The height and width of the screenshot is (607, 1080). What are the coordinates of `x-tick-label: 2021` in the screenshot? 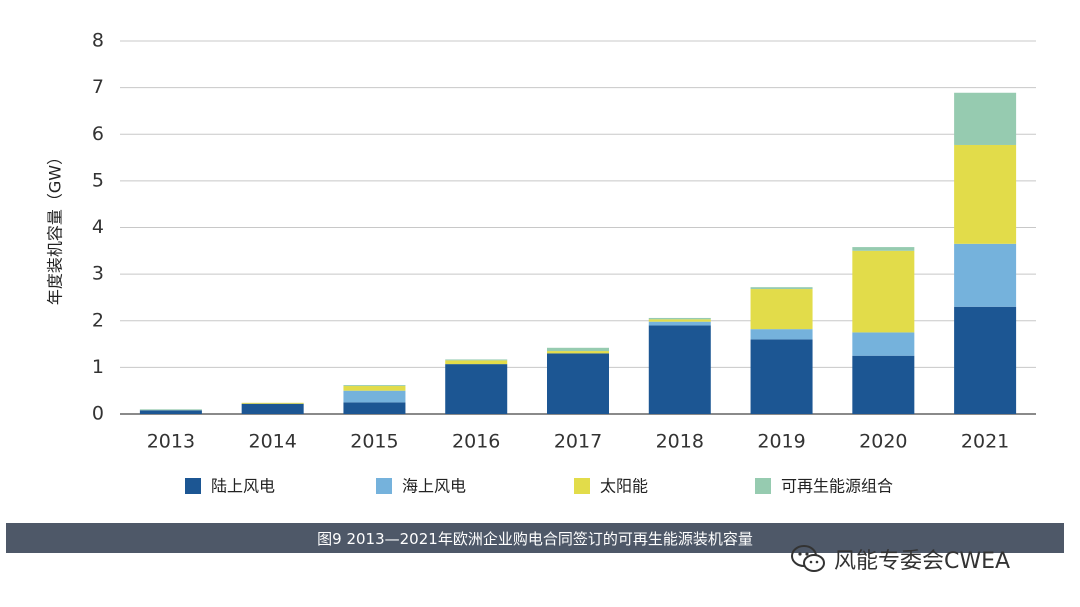 It's located at (985, 442).